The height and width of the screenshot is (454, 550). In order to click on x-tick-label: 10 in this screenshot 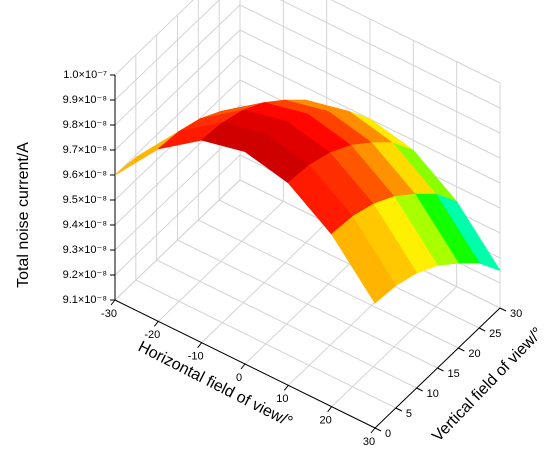, I will do `click(282, 399)`.